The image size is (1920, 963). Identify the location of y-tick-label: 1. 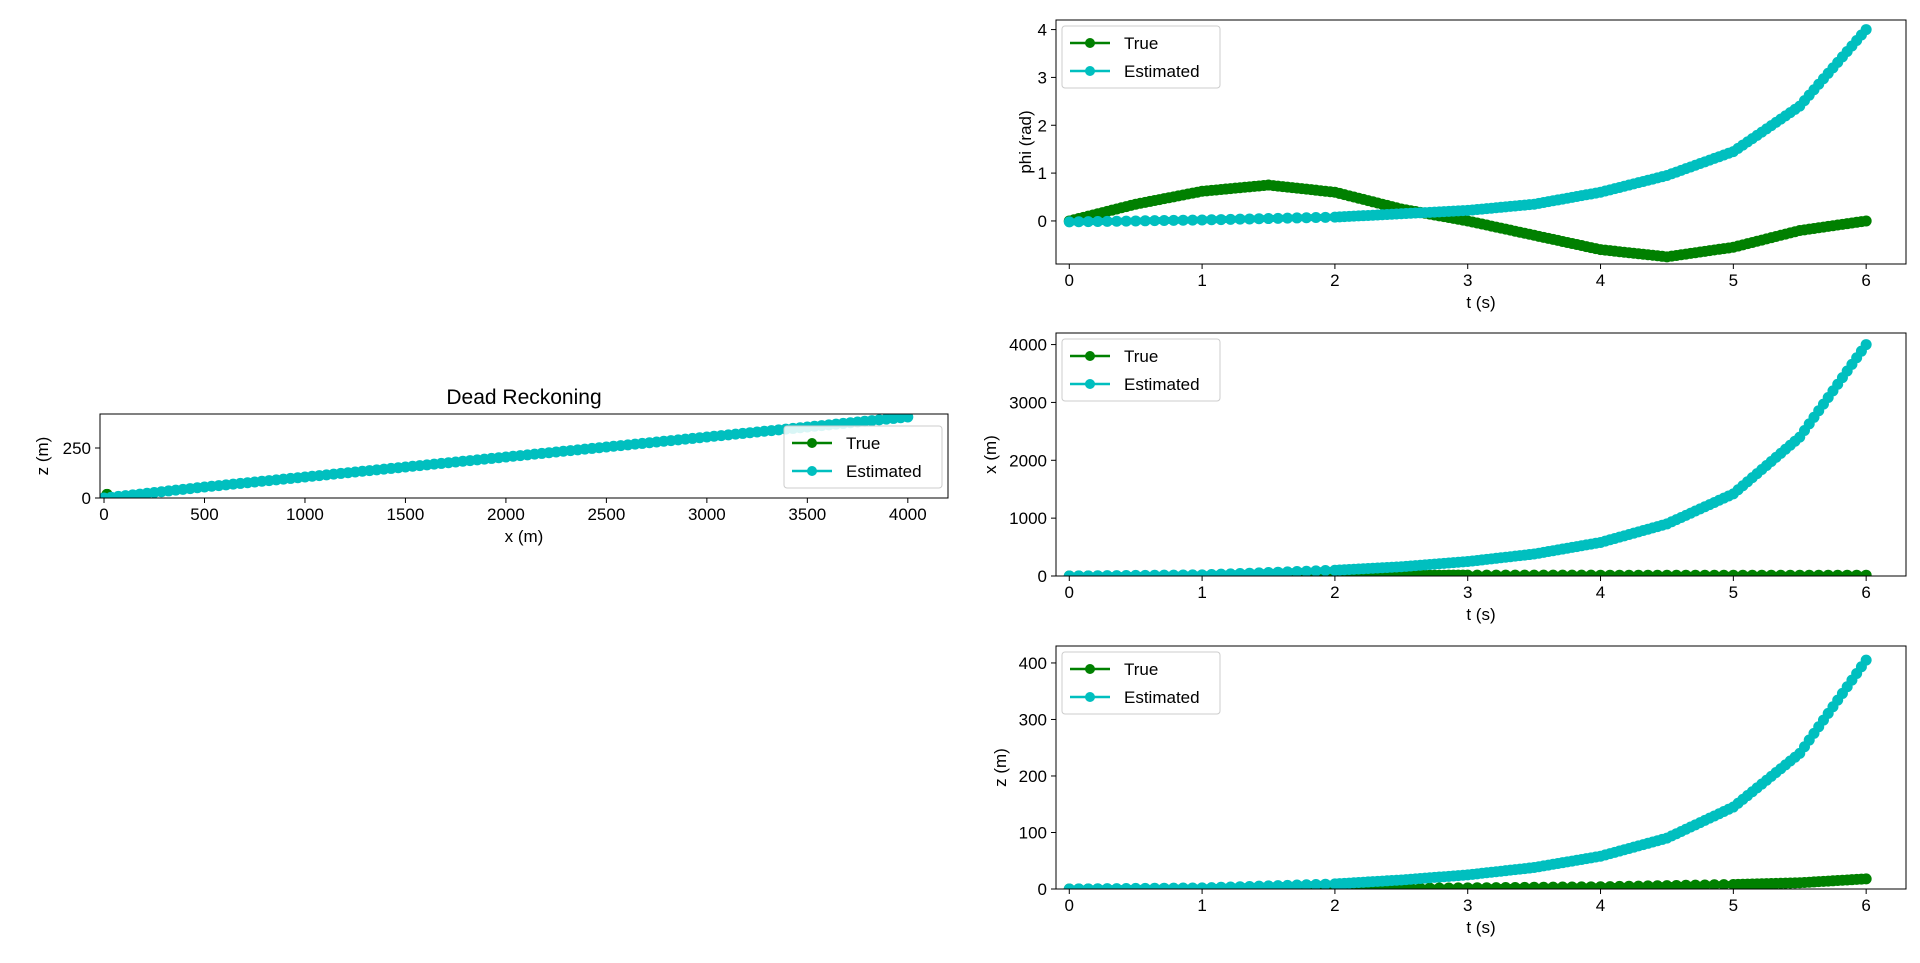
(1042, 173).